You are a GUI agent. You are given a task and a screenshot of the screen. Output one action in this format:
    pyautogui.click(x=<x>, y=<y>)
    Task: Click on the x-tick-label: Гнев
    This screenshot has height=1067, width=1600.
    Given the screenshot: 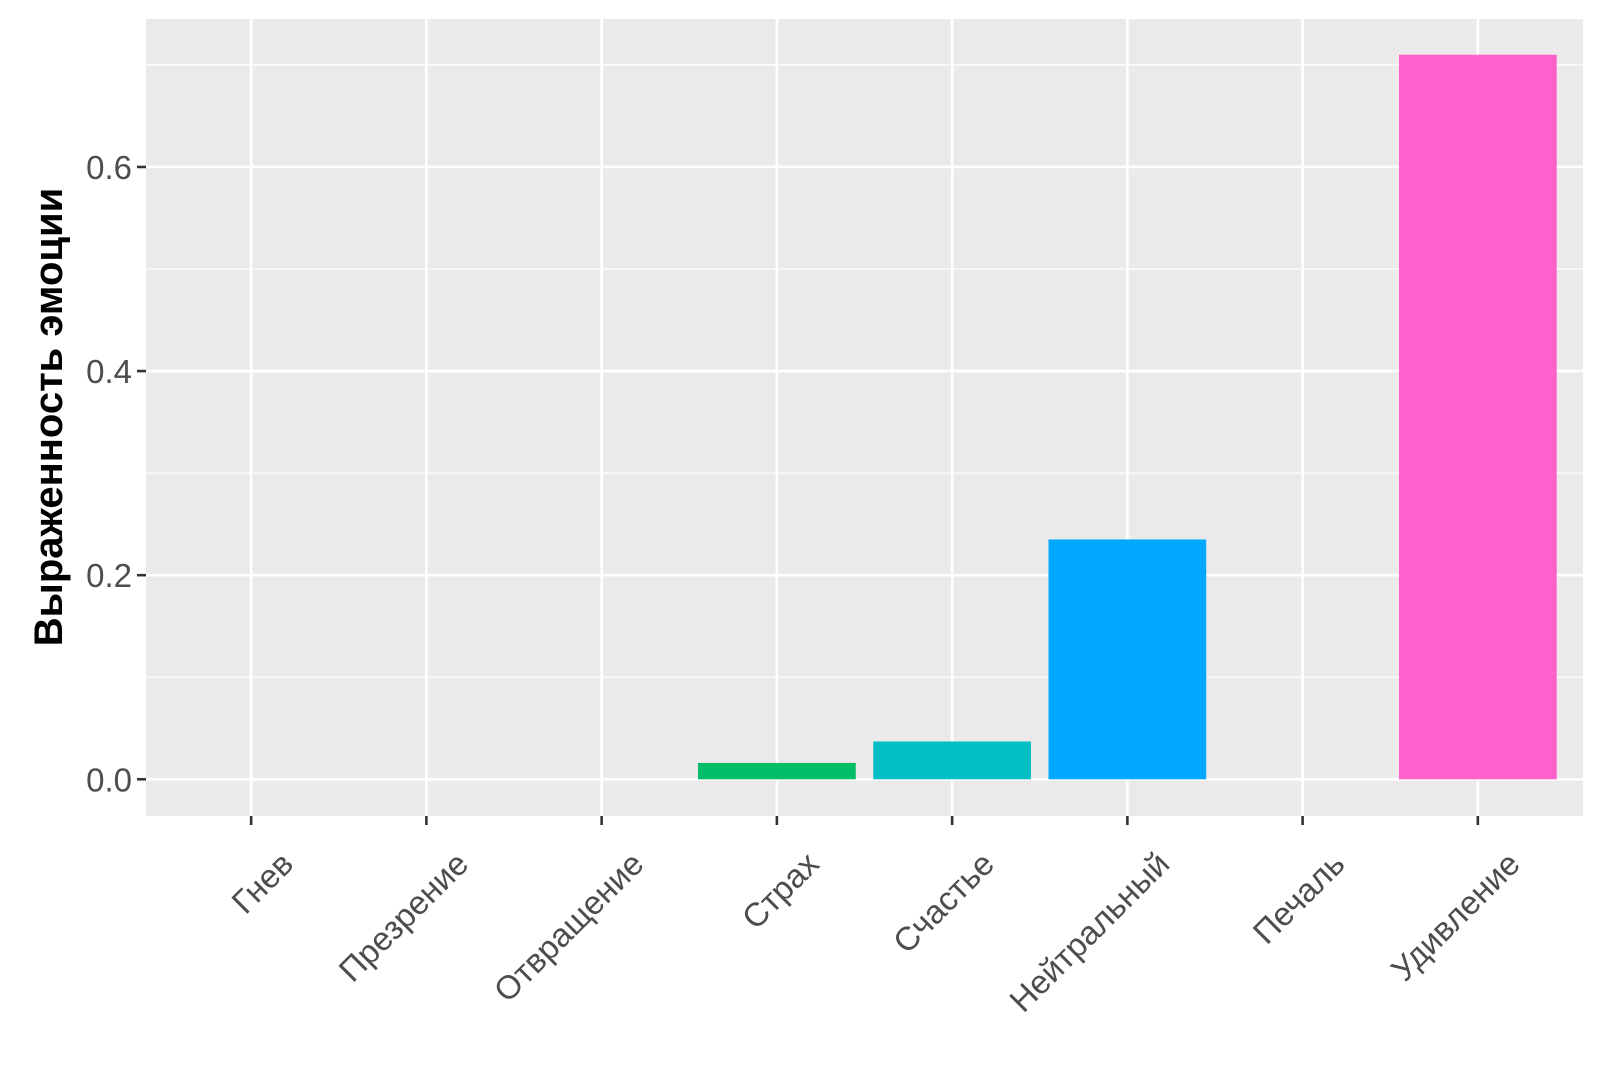 What is the action you would take?
    pyautogui.click(x=262, y=883)
    